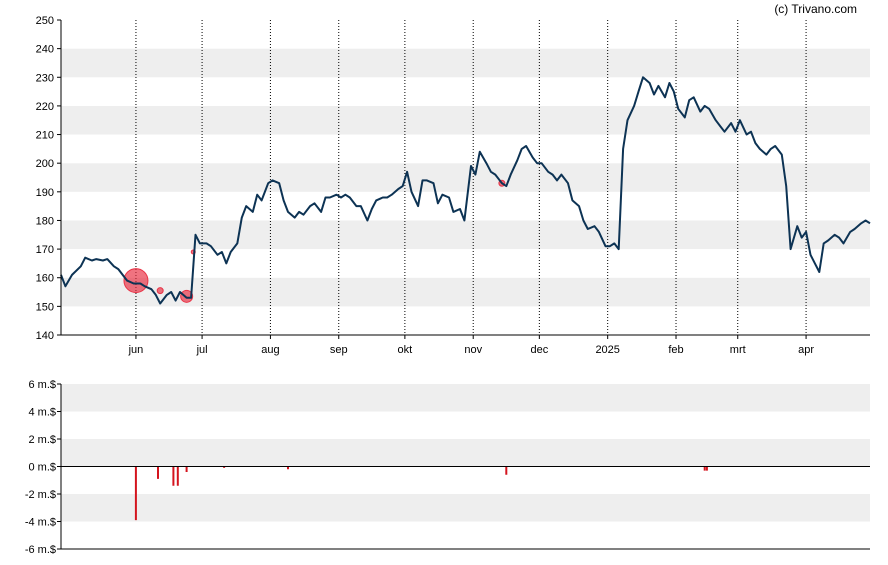 The image size is (888, 565). I want to click on y-tick-label: 250, so click(45, 21).